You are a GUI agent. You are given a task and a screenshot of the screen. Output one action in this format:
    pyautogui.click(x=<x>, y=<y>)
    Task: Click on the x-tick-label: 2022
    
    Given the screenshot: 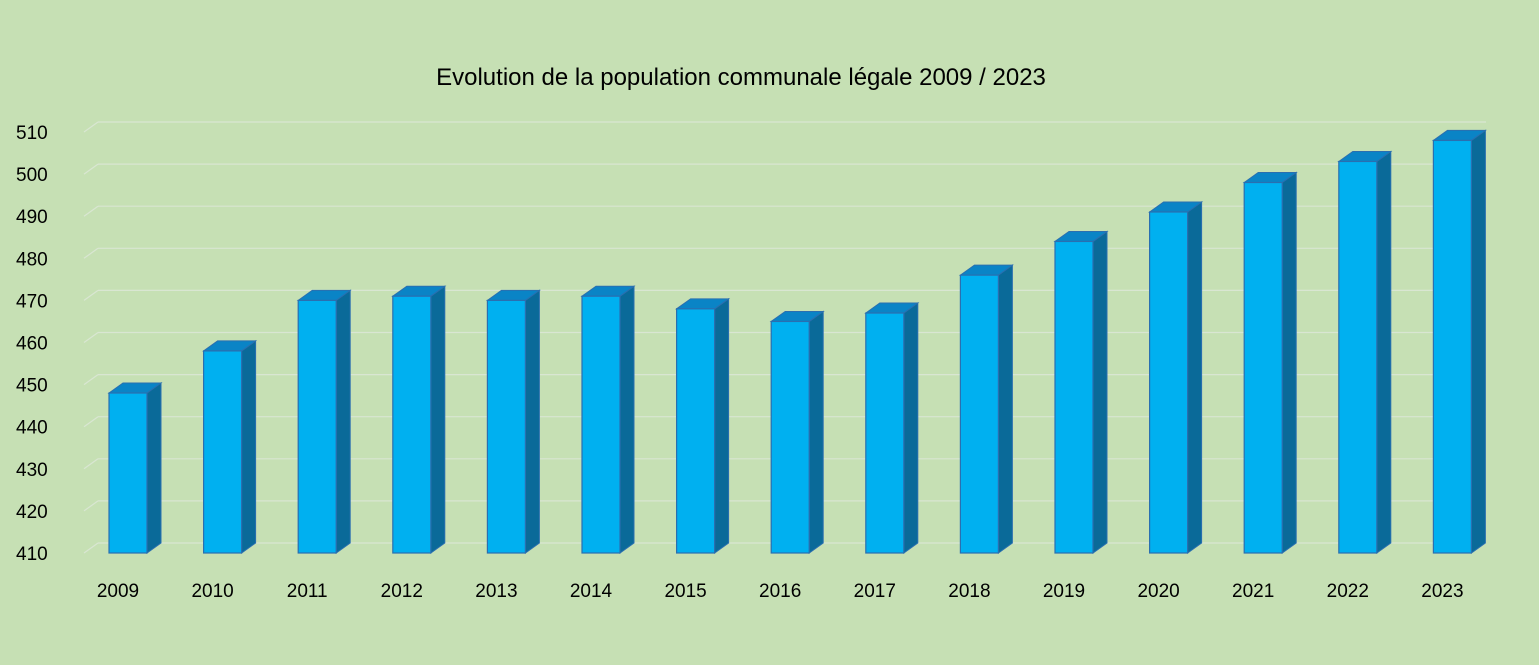 What is the action you would take?
    pyautogui.click(x=1348, y=591)
    